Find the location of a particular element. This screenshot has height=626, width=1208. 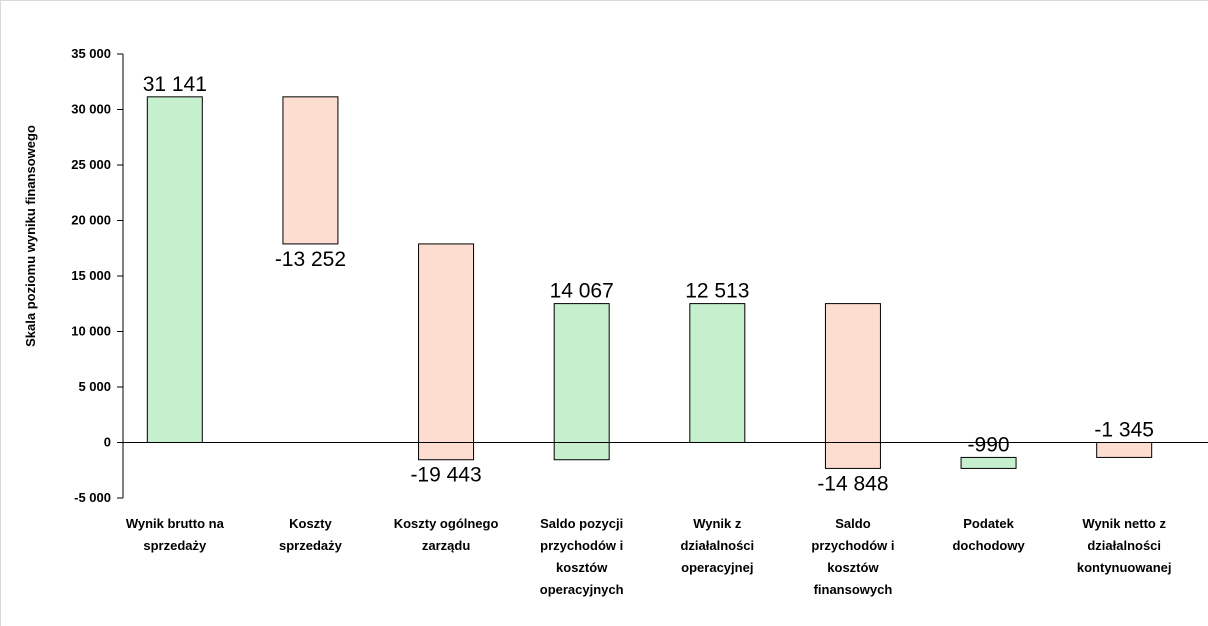

data-label: -14 848 is located at coordinates (852, 483).